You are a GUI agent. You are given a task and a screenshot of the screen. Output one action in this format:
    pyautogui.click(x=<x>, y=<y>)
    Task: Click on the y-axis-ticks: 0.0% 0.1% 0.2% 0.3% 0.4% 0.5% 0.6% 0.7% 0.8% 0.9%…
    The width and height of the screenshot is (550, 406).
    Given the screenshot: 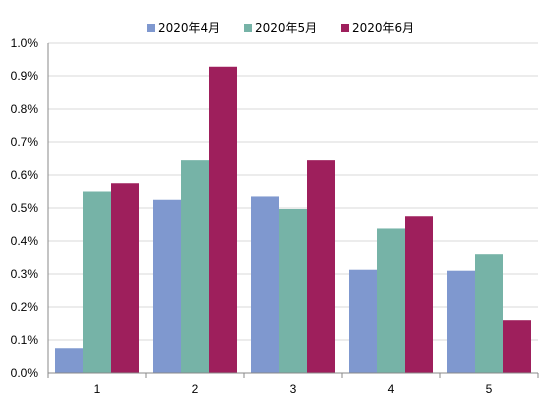 What is the action you would take?
    pyautogui.click(x=25, y=208)
    